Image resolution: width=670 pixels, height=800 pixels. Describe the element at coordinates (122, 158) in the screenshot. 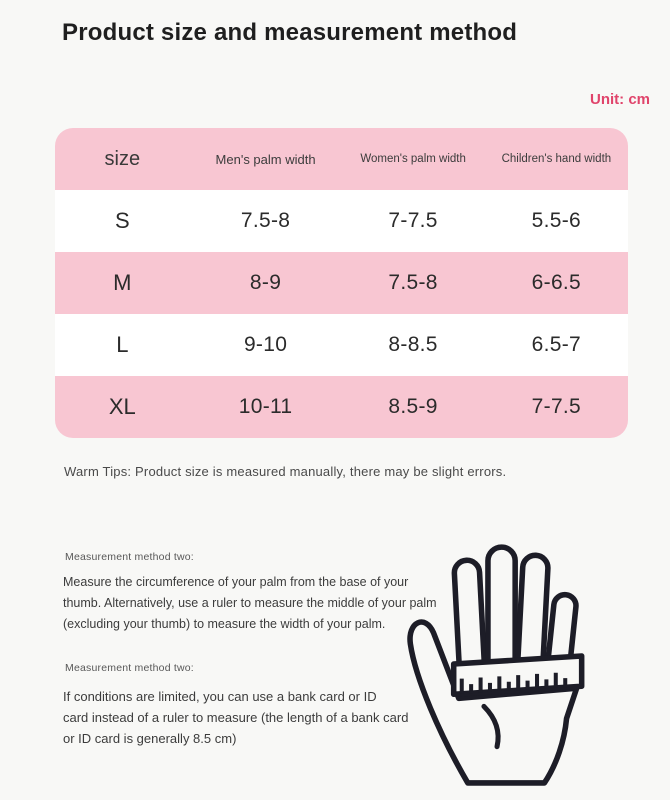

I see `column-header-size: size` at that location.